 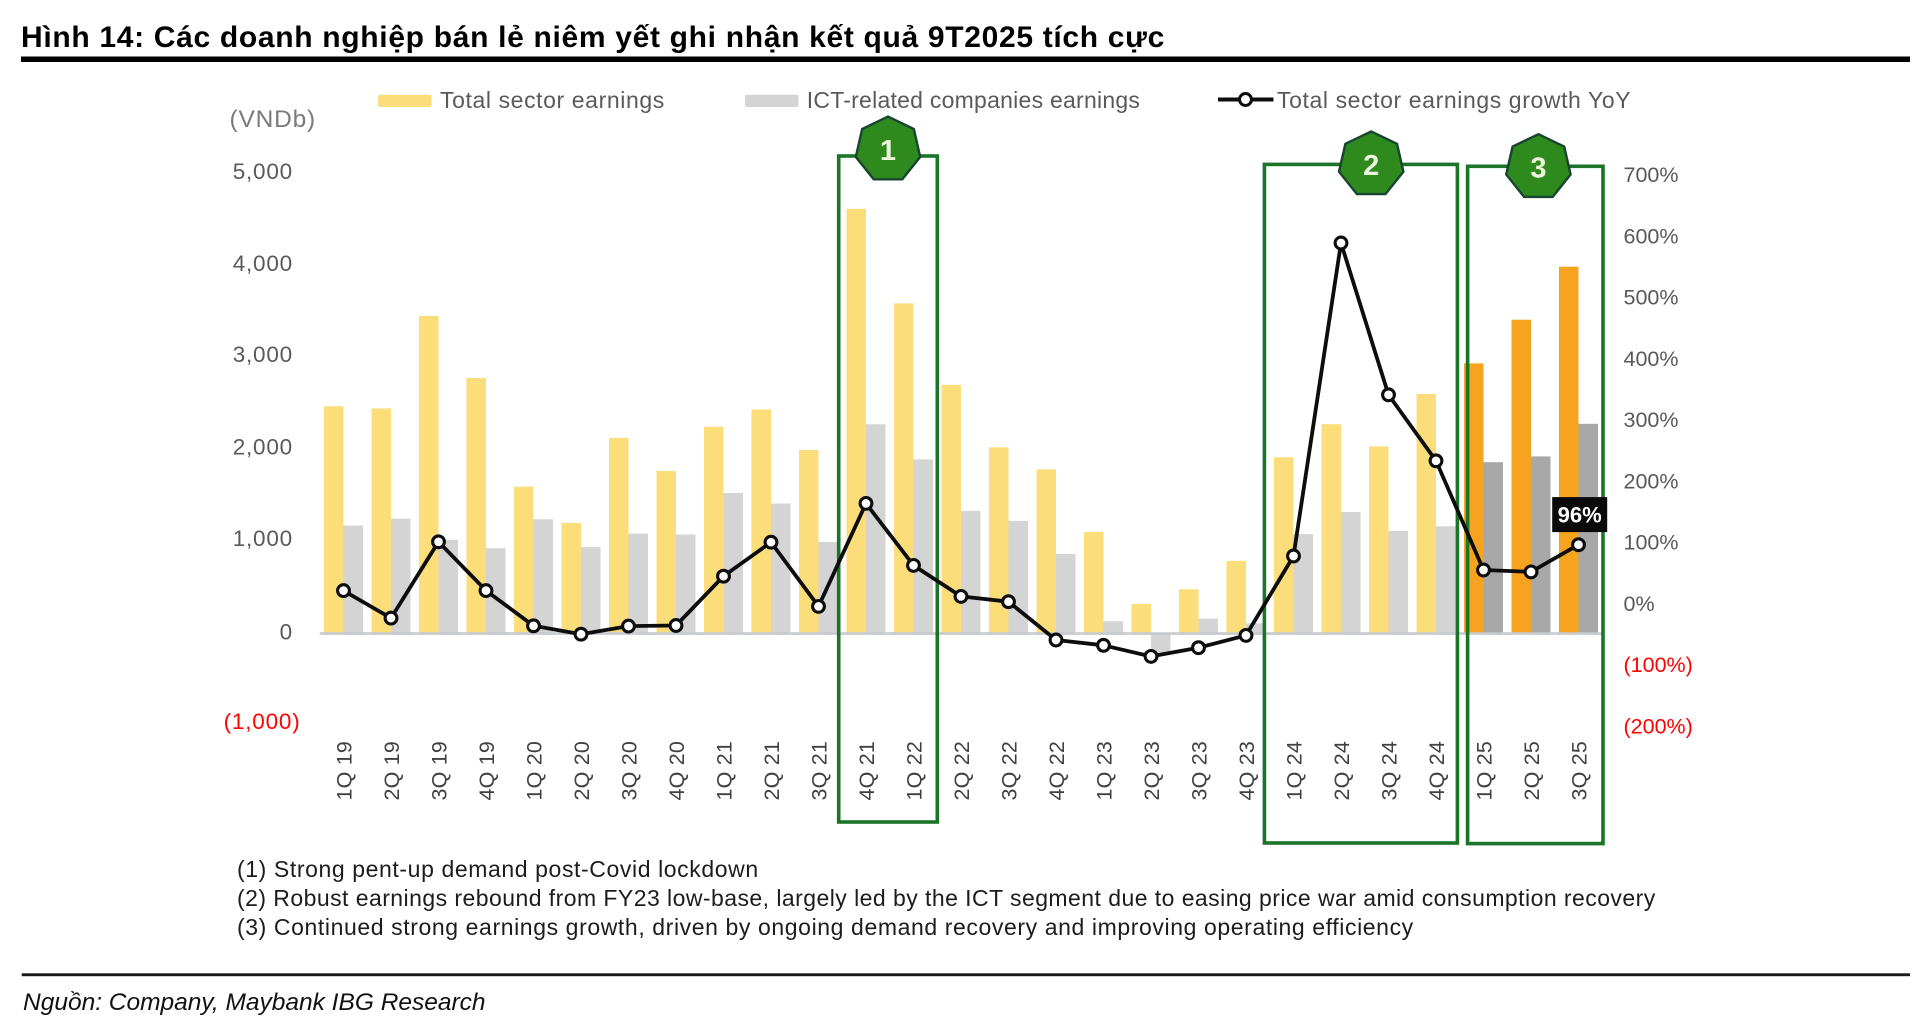 What do you see at coordinates (1342, 771) in the screenshot?
I see `svg-text: 2Q 24` at bounding box center [1342, 771].